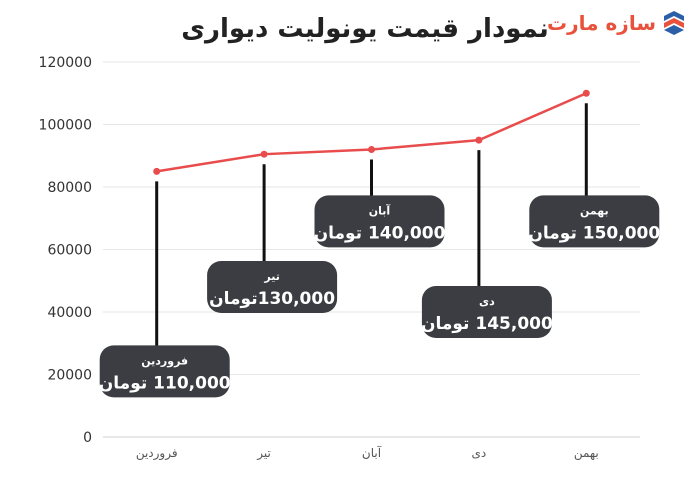  I want to click on y-tick-label: 100000, so click(65, 126).